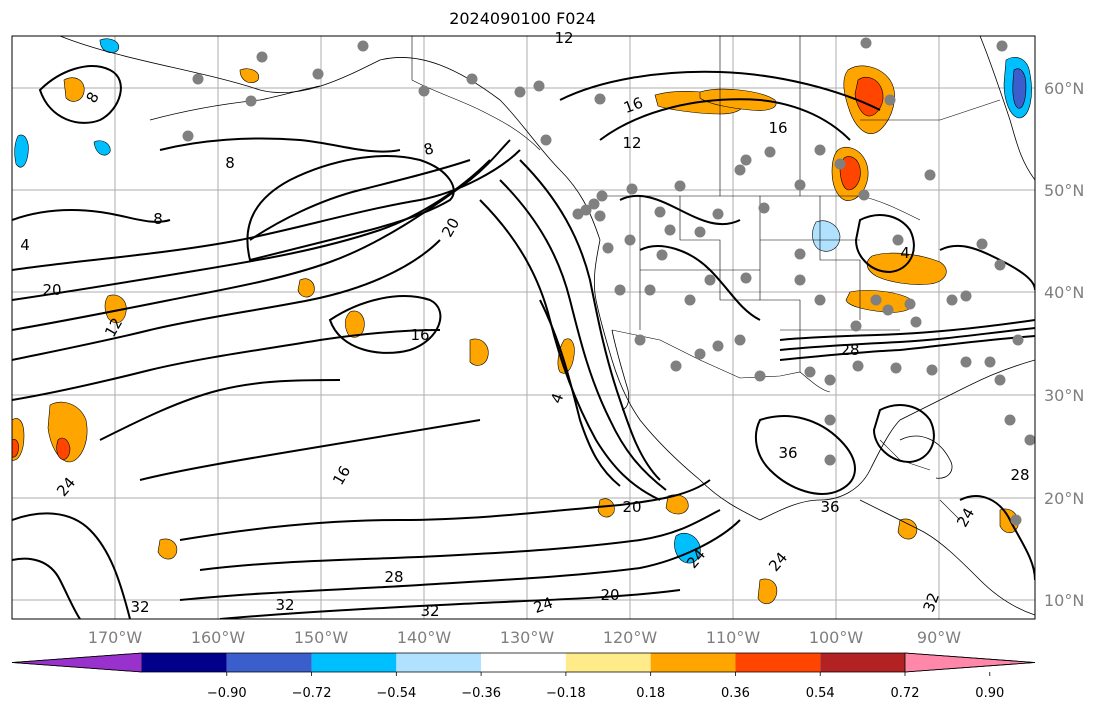 Image resolution: width=1105 pixels, height=712 pixels. I want to click on longitude-tick-label: 150°W, so click(321, 637).